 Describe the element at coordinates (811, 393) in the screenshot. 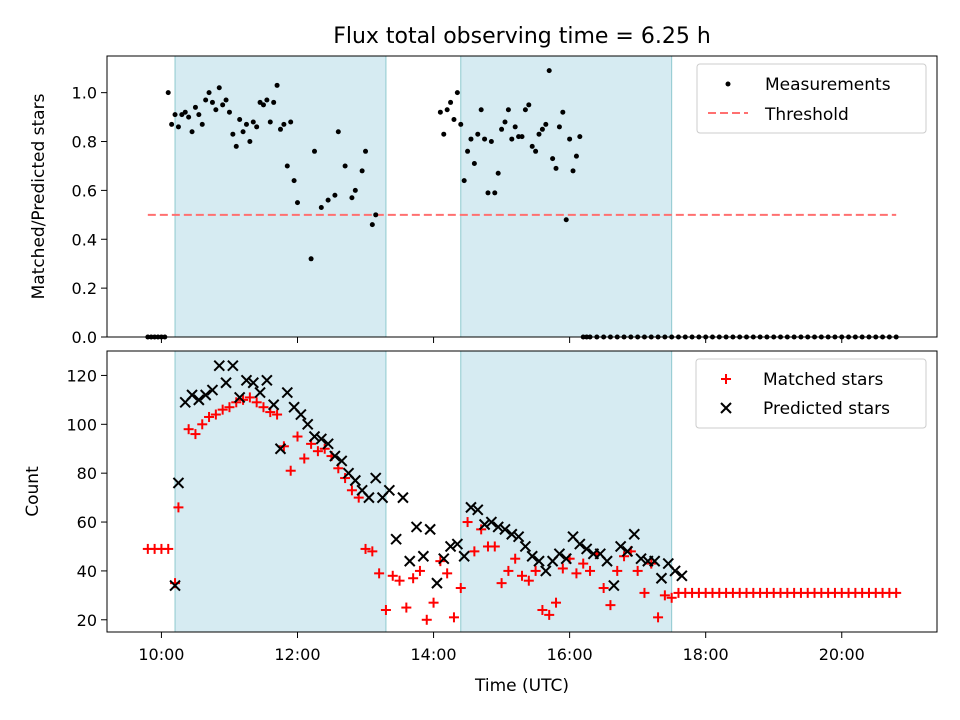

I see `count-legend: Matched stars Predicted stars` at that location.